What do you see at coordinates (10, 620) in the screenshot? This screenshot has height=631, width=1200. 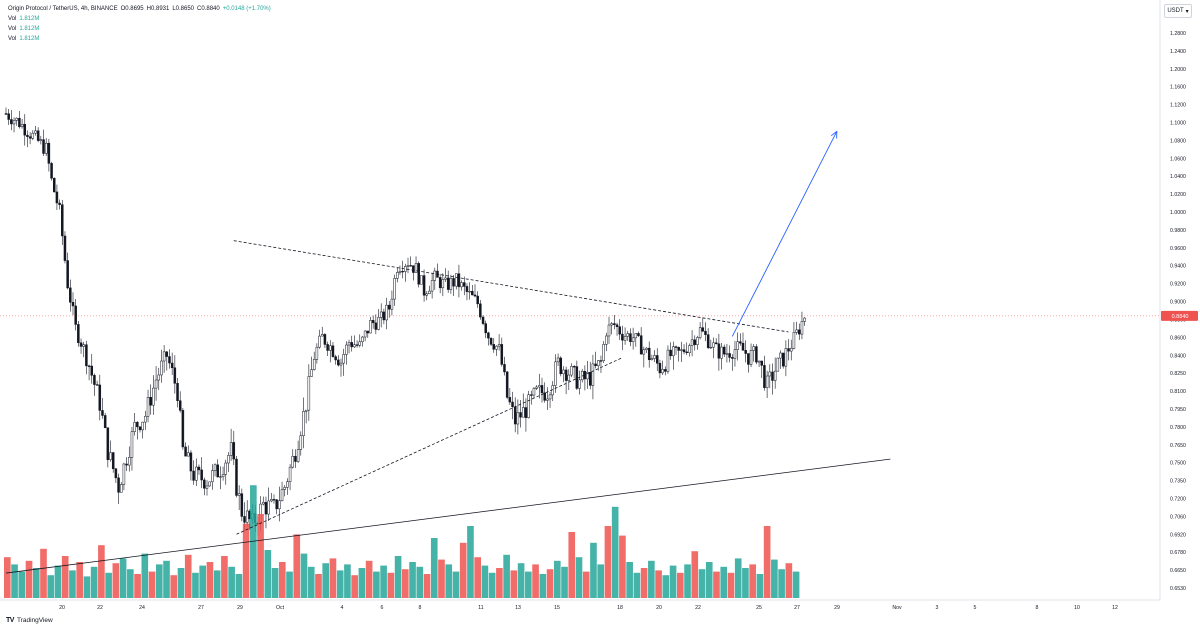 I see `tradingview-logo-icon: TV` at bounding box center [10, 620].